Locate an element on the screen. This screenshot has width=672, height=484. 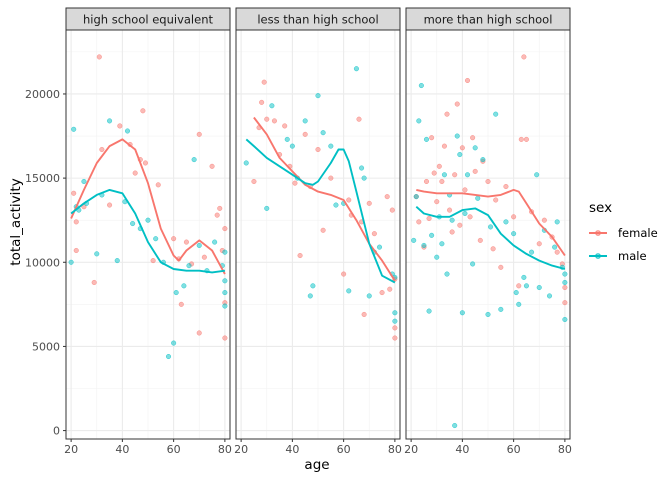
x-tick-label: 80 is located at coordinates (565, 449).